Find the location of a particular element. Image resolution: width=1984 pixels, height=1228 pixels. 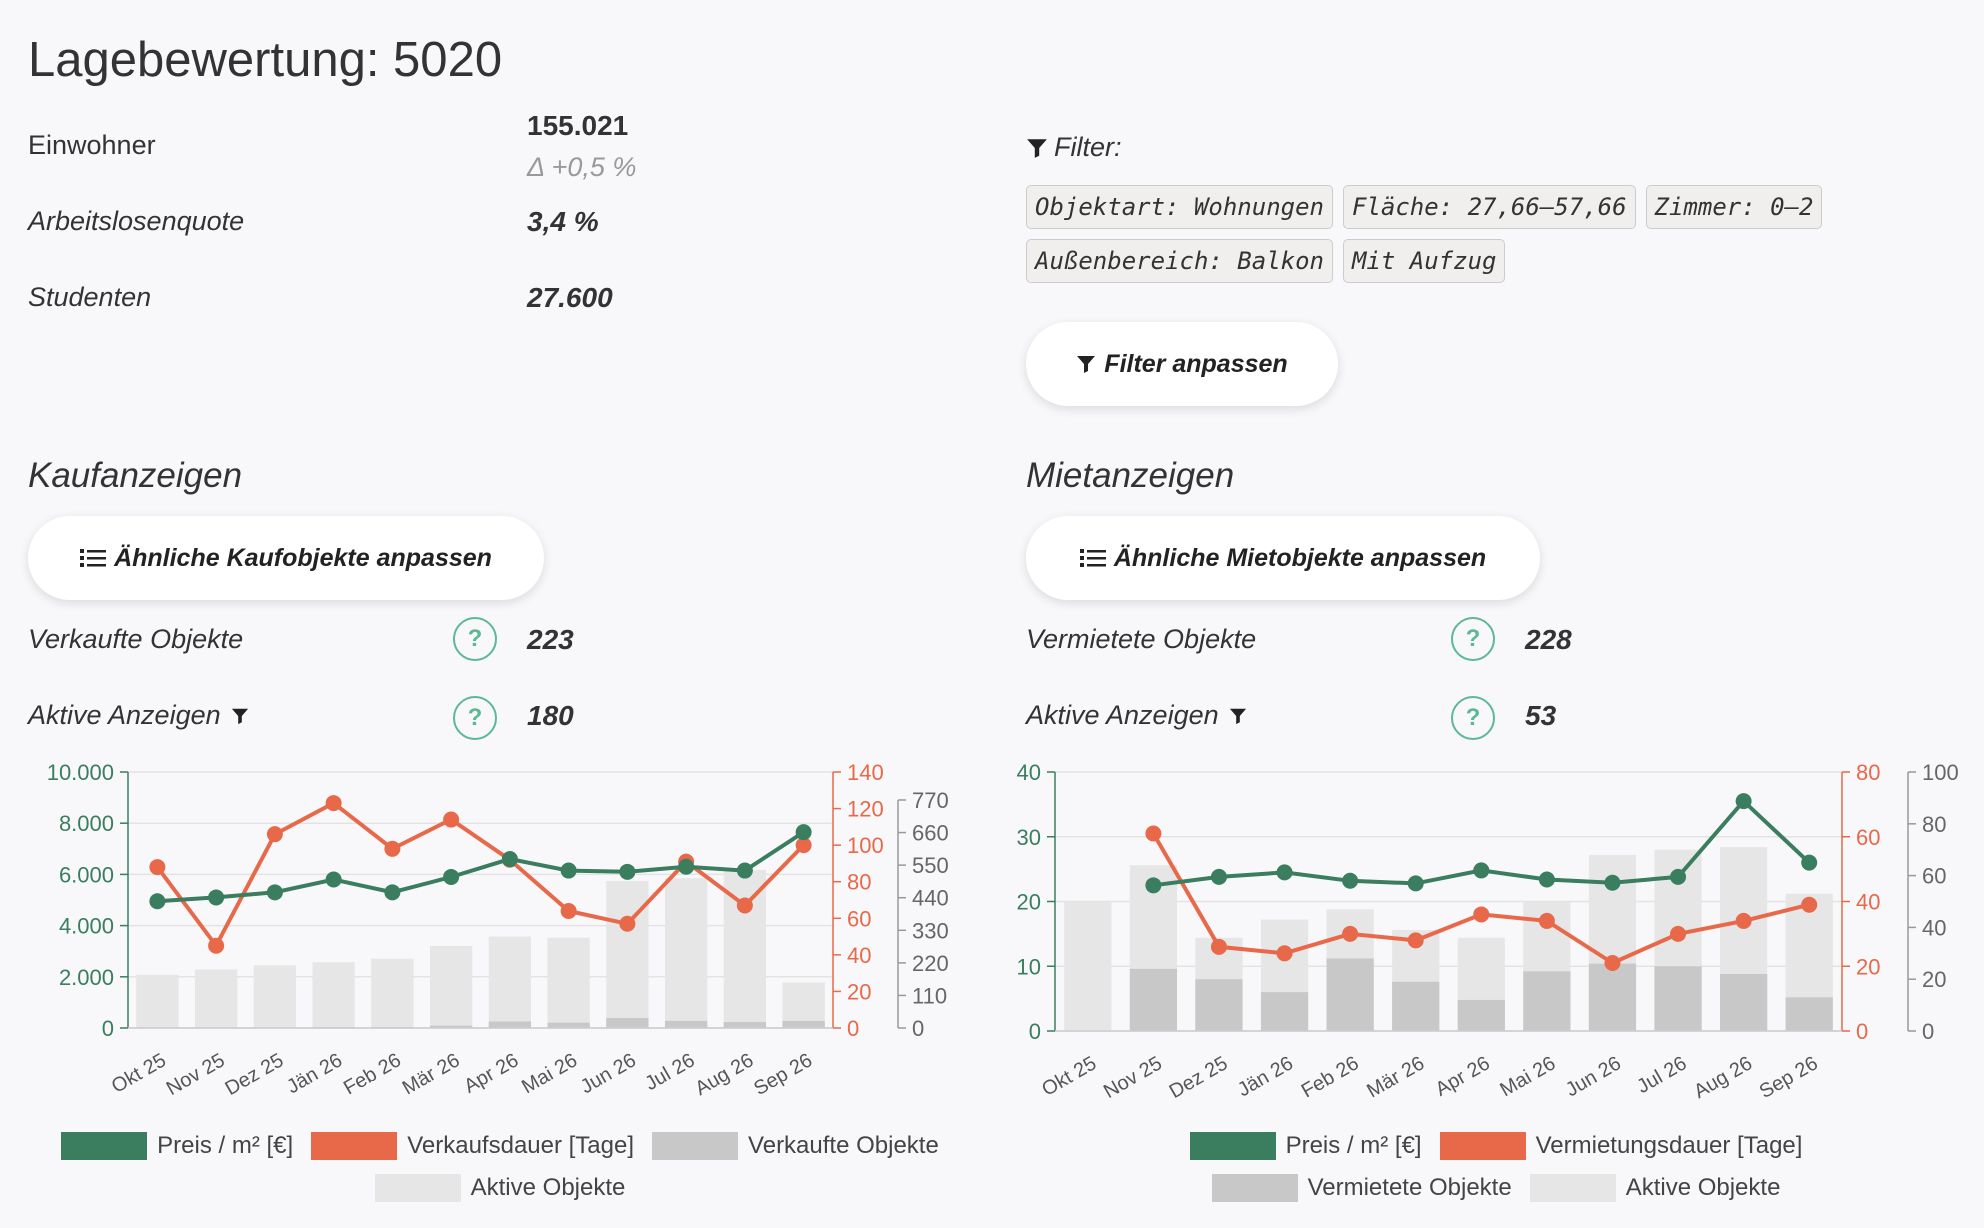

legend-item: Vermietungsdauer [Tage] is located at coordinates (1621, 1146).